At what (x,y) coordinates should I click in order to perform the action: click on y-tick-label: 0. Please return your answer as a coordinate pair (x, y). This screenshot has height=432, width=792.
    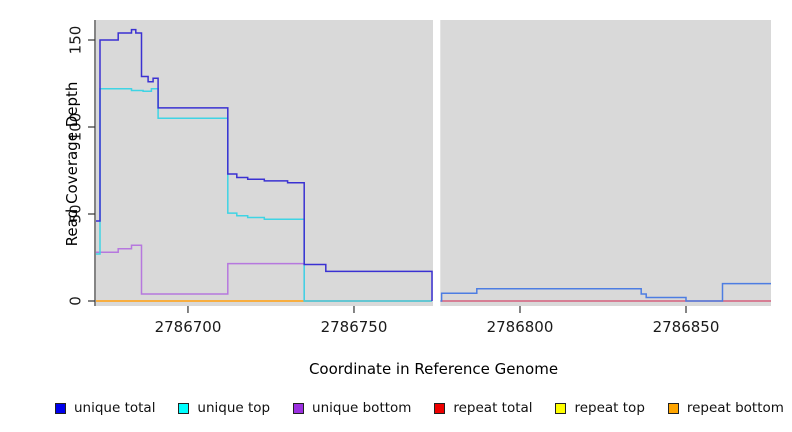
    Looking at the image, I should click on (76, 301).